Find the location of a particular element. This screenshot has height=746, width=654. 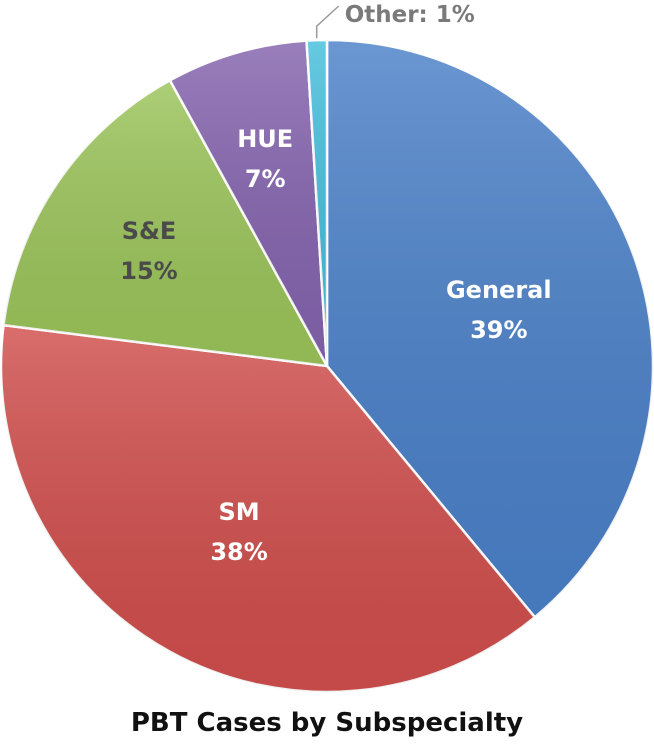

data-label-value: 38% is located at coordinates (238, 552).